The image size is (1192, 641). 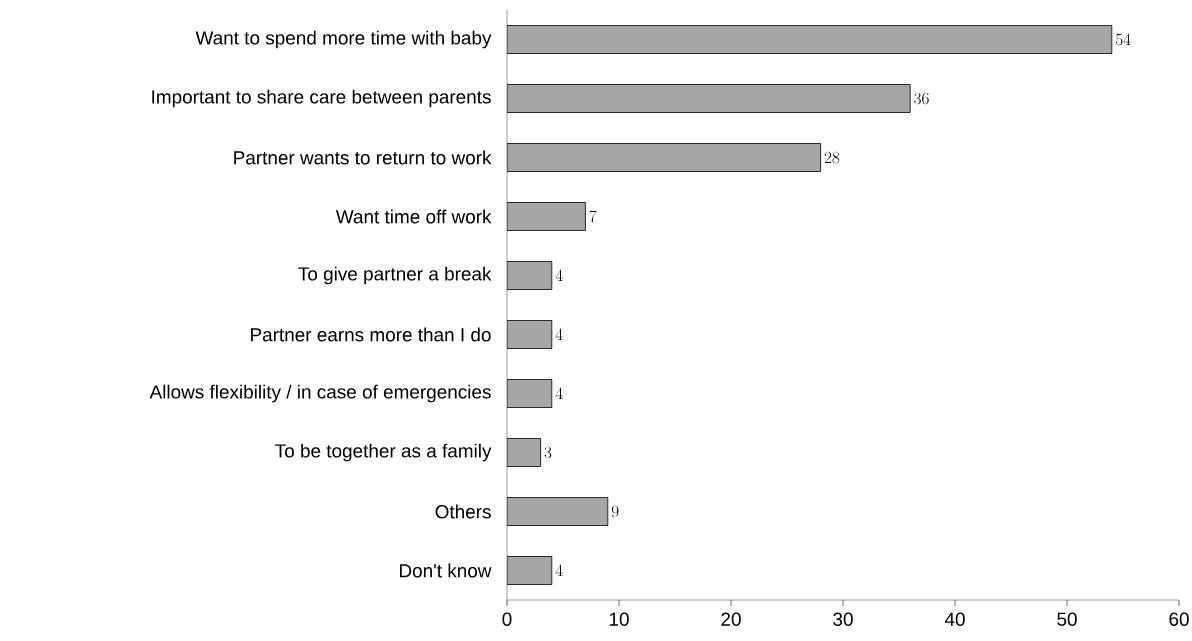 What do you see at coordinates (615, 511) in the screenshot?
I see `data-label: 9` at bounding box center [615, 511].